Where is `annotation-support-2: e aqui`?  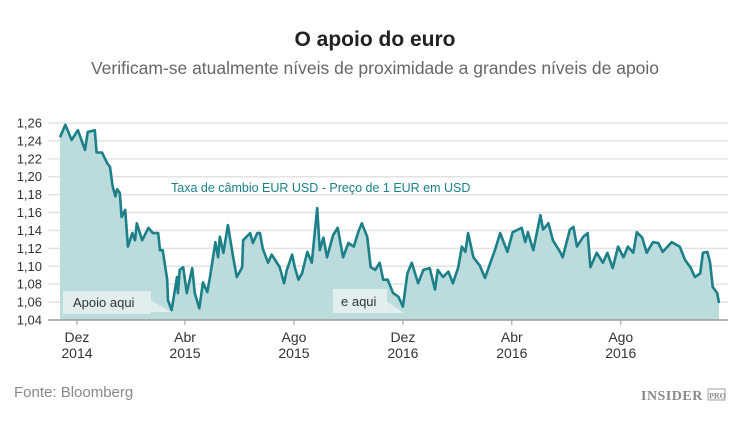 annotation-support-2: e aqui is located at coordinates (368, 301).